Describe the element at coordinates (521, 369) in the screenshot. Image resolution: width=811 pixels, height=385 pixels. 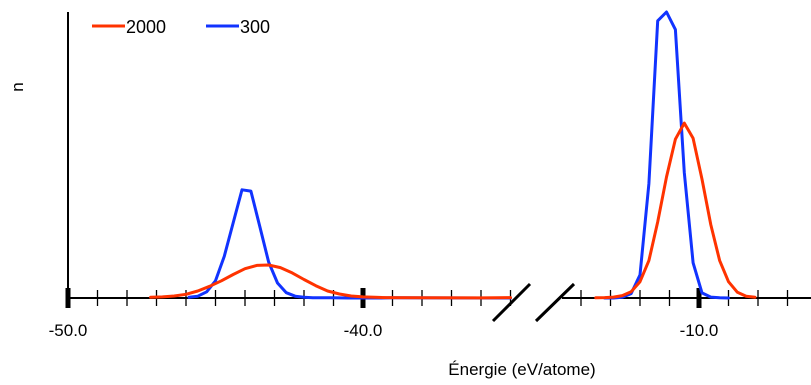
I see `x-axis-label: Énergie (eV/atome)` at that location.